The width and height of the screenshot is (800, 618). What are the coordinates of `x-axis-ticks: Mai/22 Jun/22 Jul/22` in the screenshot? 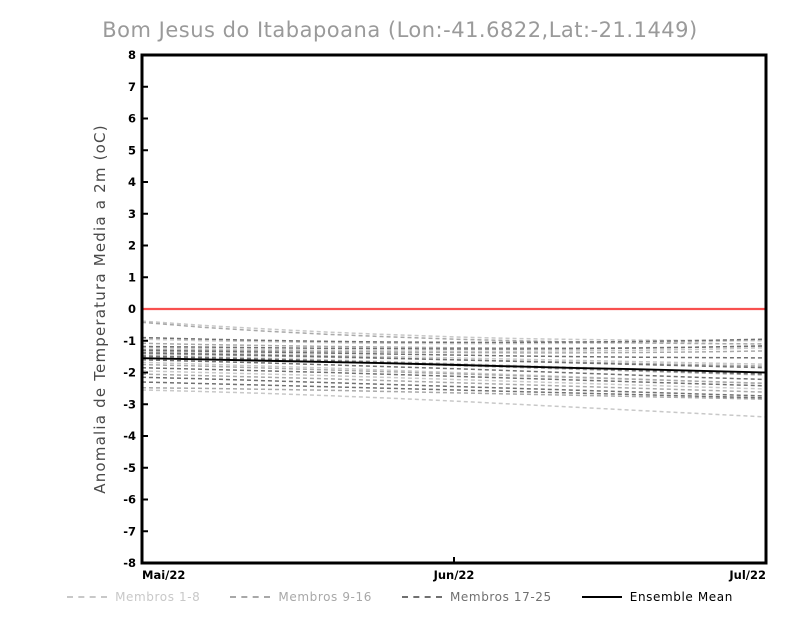 It's located at (454, 569).